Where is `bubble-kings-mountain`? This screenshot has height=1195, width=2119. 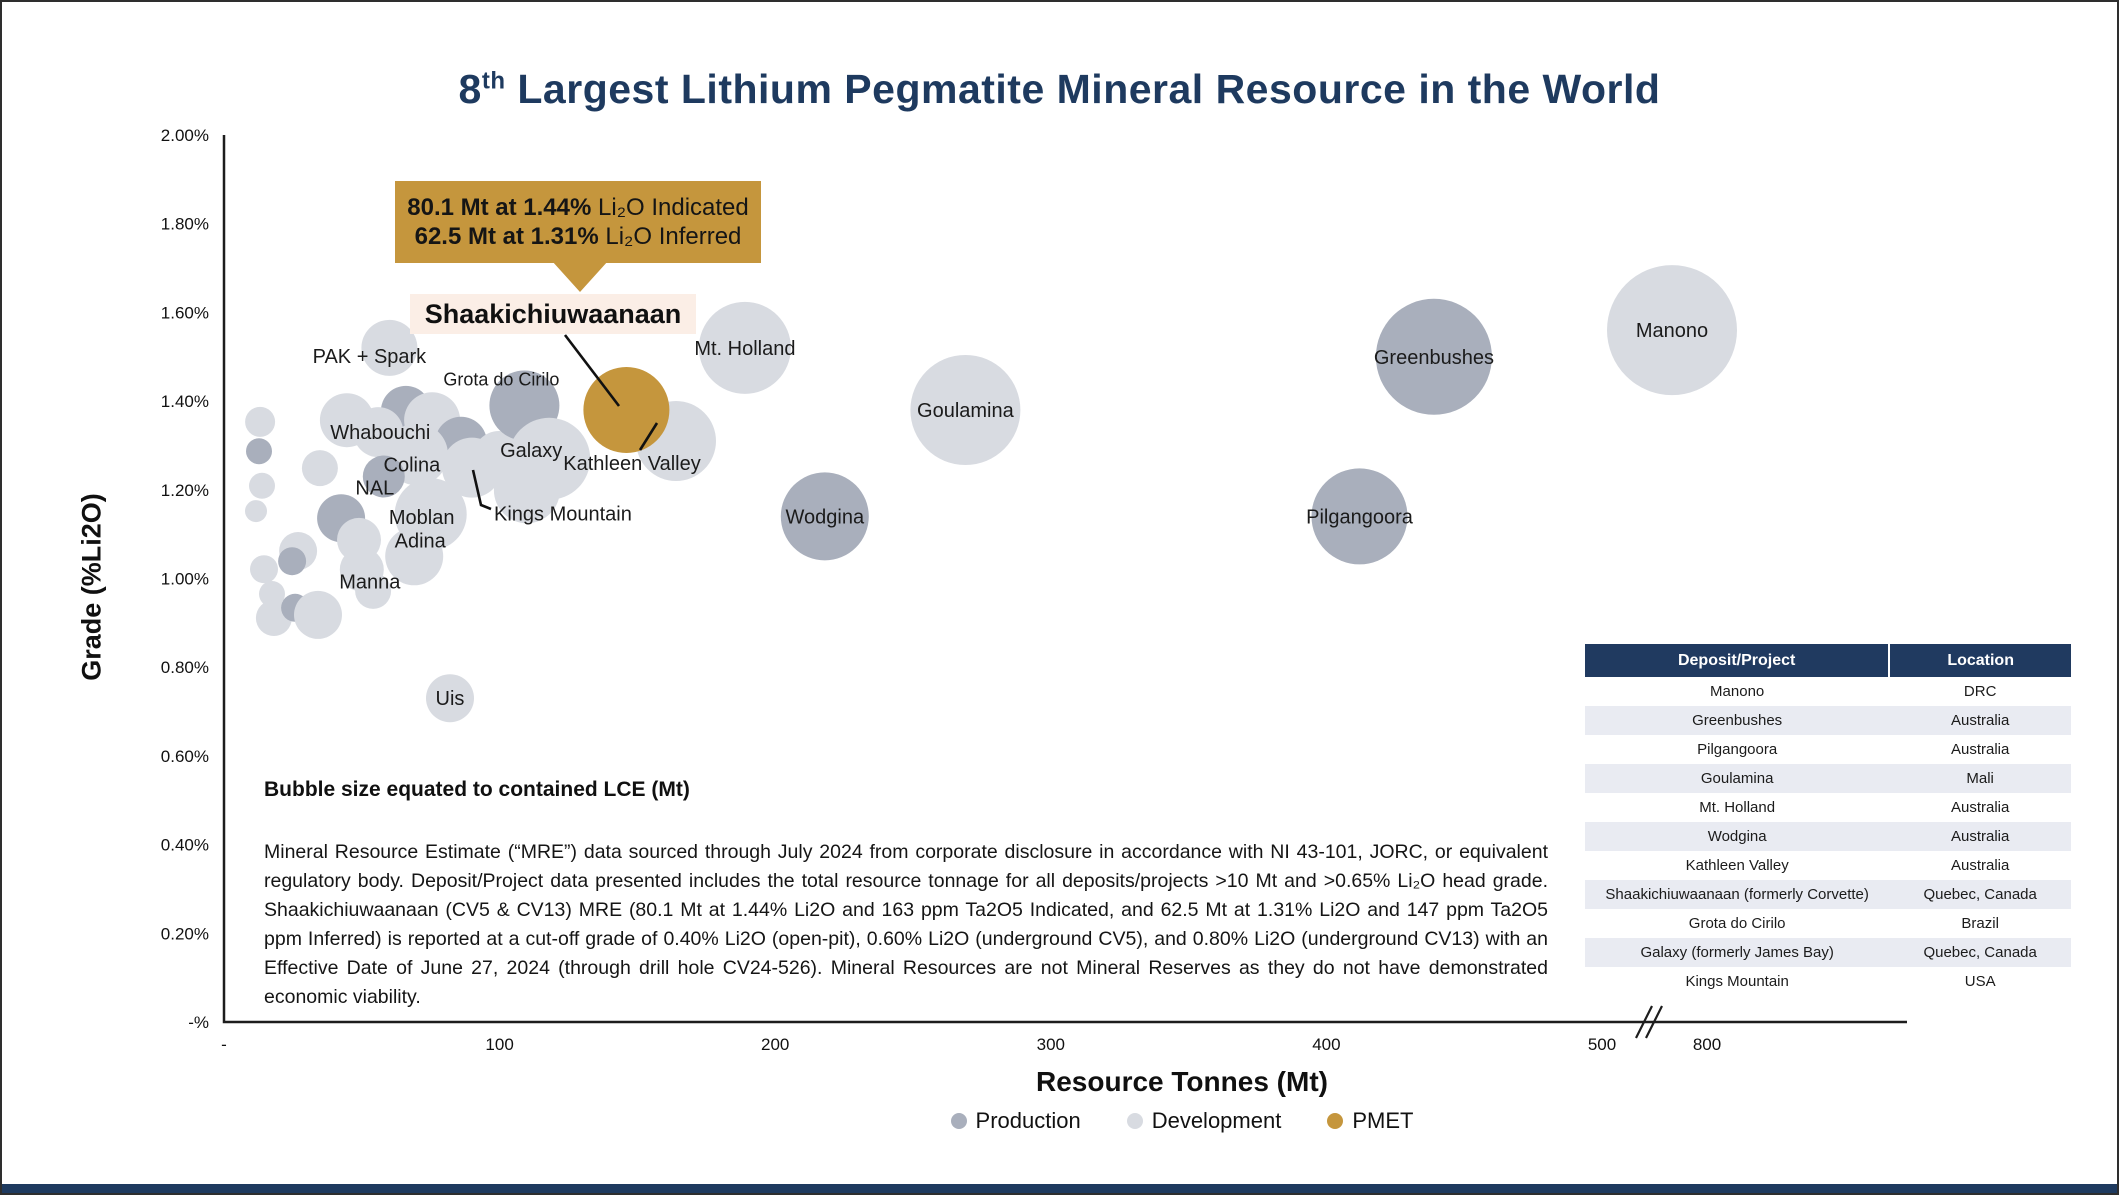
bubble-kings-mountain is located at coordinates (472, 467).